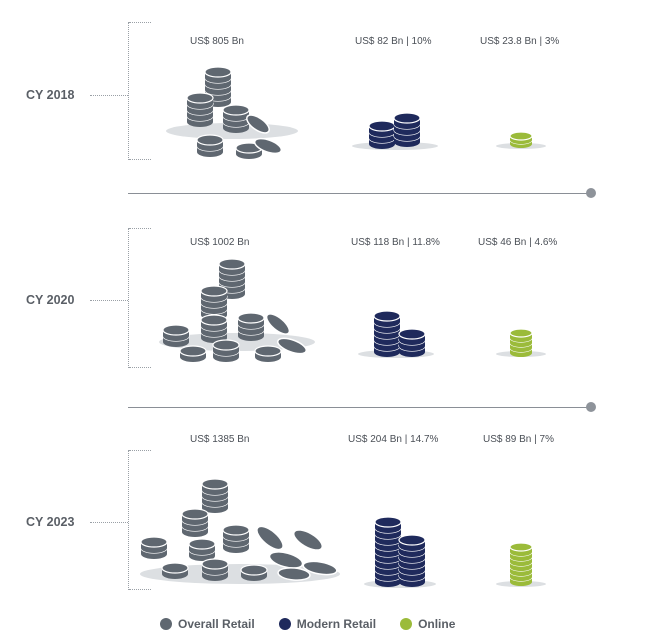 The width and height of the screenshot is (648, 641). Describe the element at coordinates (139, 298) in the screenshot. I see `bracket-2020` at that location.